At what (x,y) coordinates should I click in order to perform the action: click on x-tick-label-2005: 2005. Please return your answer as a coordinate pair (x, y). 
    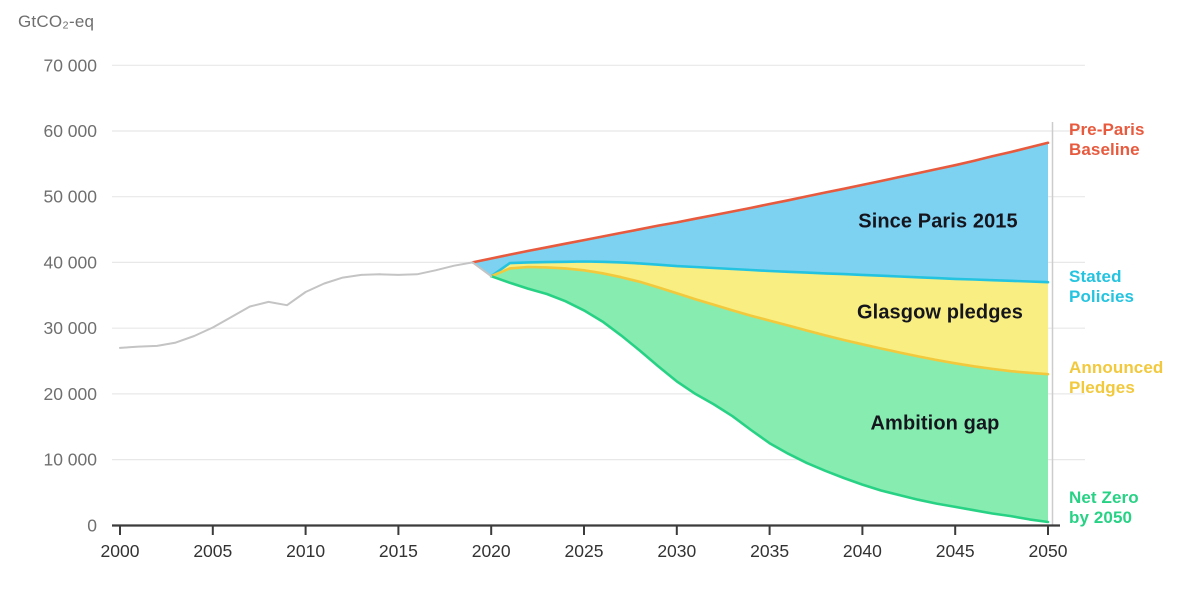
    Looking at the image, I should click on (212, 551).